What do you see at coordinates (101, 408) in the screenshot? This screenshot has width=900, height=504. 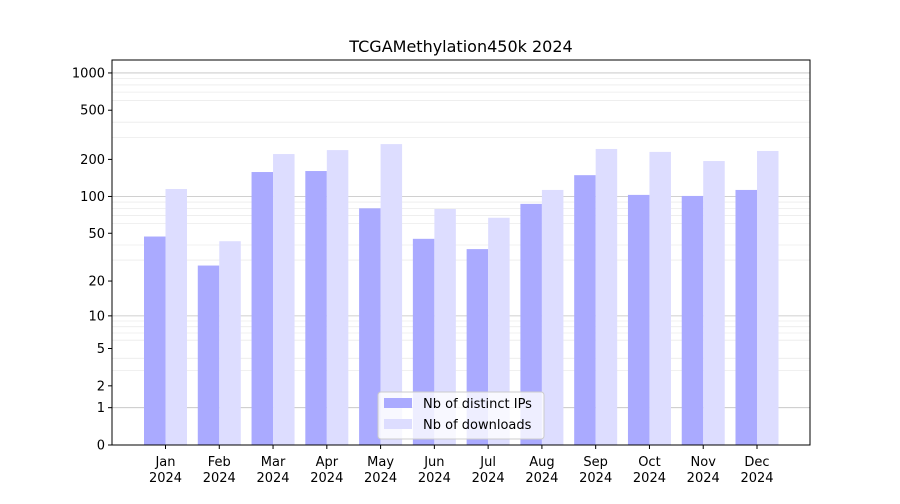 I see `y-tick-label: 1` at bounding box center [101, 408].